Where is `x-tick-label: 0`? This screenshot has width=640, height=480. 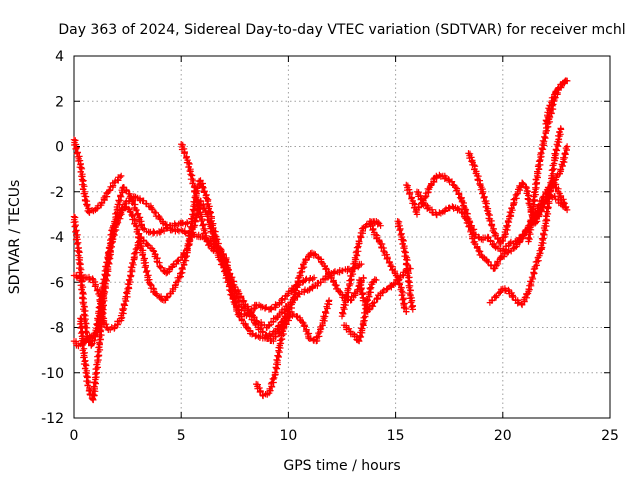
x-tick-label: 0 is located at coordinates (74, 436).